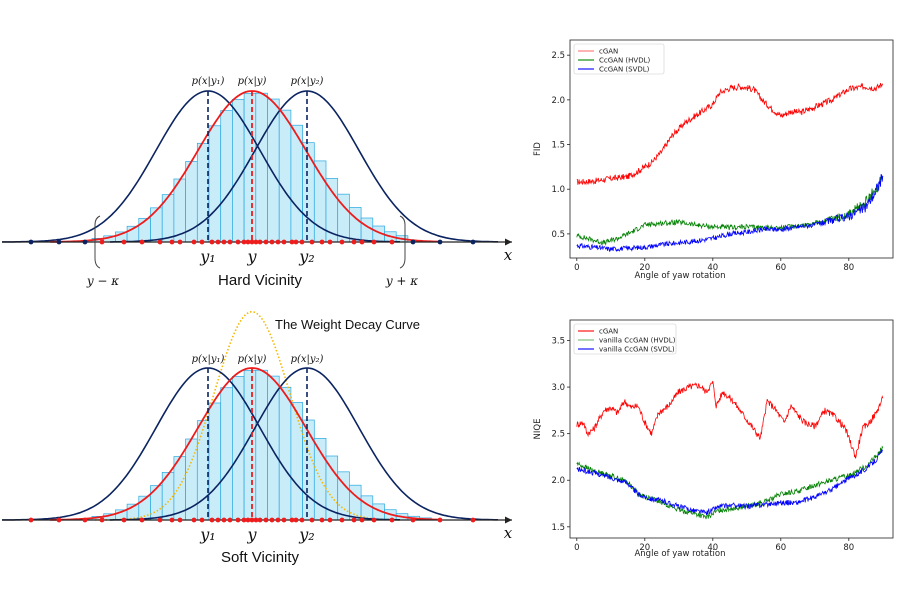 The image size is (900, 600). I want to click on plot-frame, so click(731, 149).